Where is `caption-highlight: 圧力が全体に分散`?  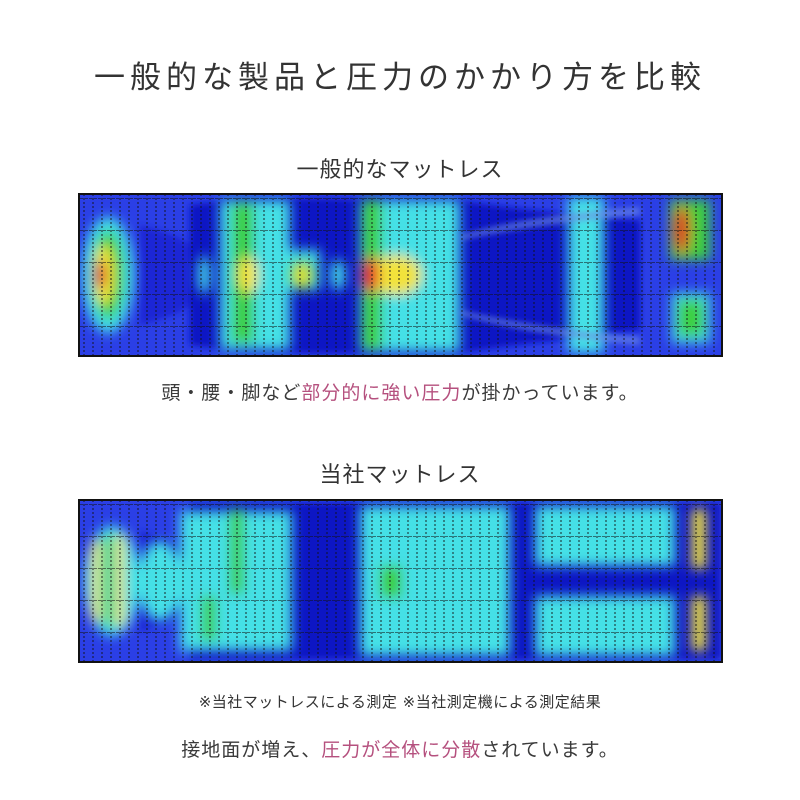
caption-highlight: 圧力が全体に分散 is located at coordinates (401, 750).